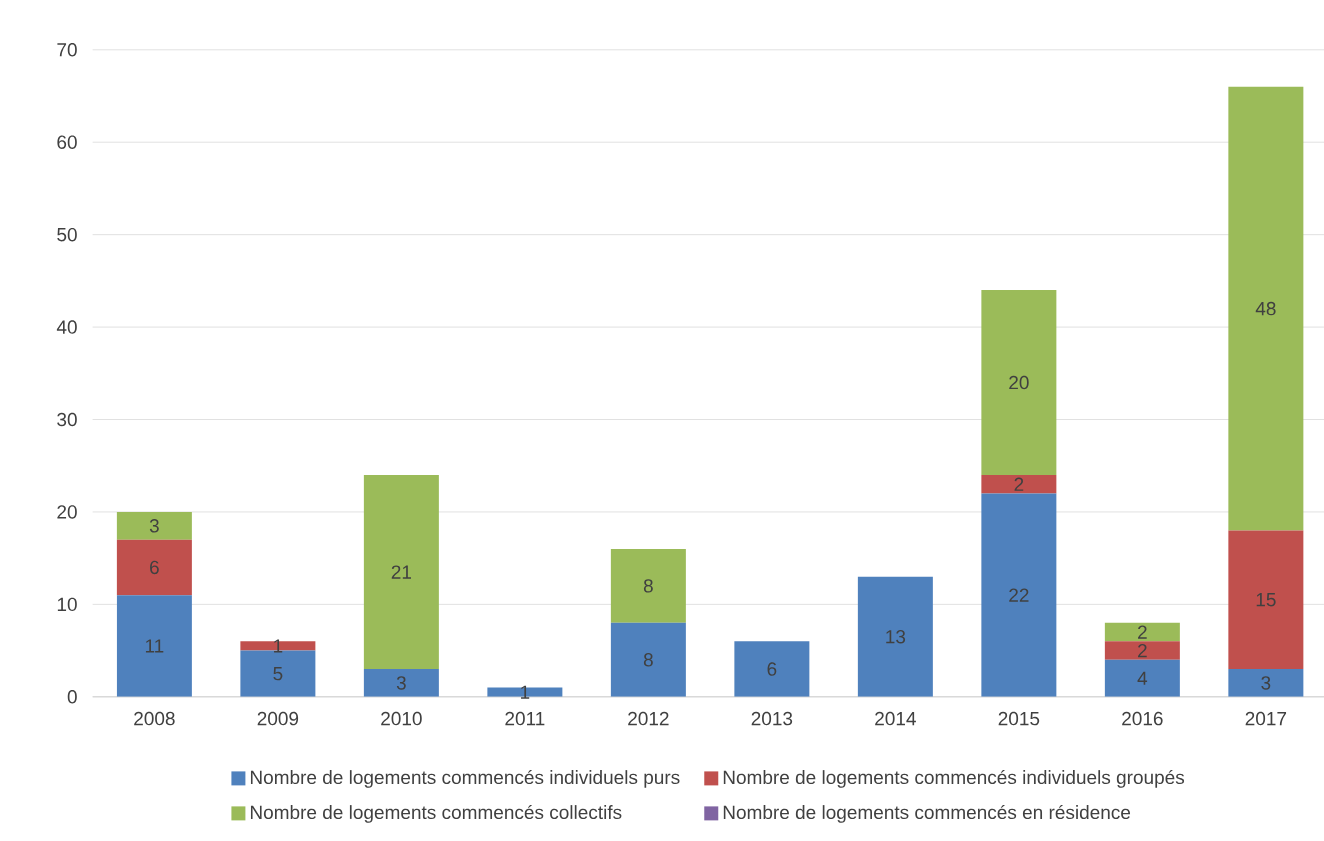 The height and width of the screenshot is (841, 1324). Describe the element at coordinates (401, 718) in the screenshot. I see `x-tick-label: 2010` at that location.